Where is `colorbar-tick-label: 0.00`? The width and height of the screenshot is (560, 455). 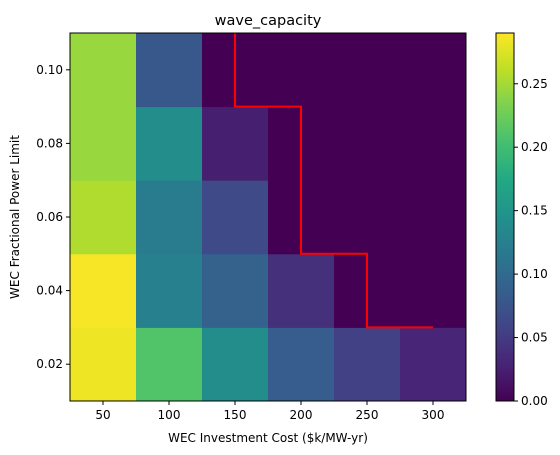
colorbar-tick-label: 0.00 is located at coordinates (534, 401).